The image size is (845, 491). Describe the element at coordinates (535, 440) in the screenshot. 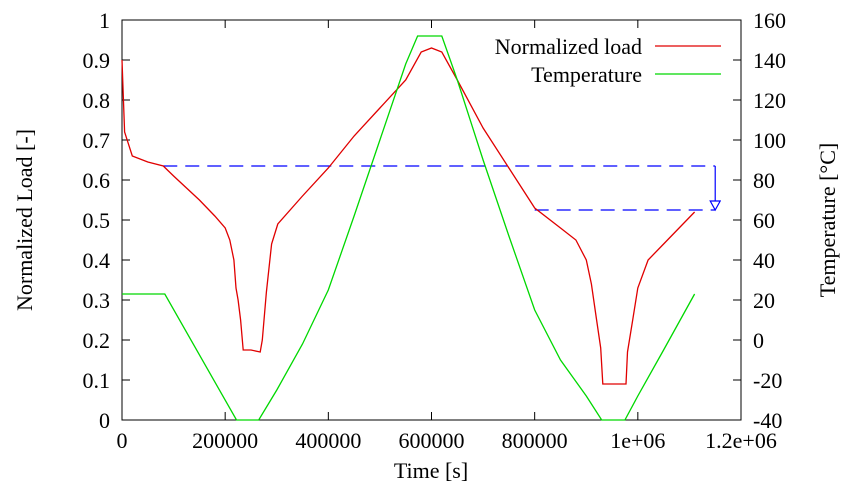

I see `x-tick-label: 800000` at that location.